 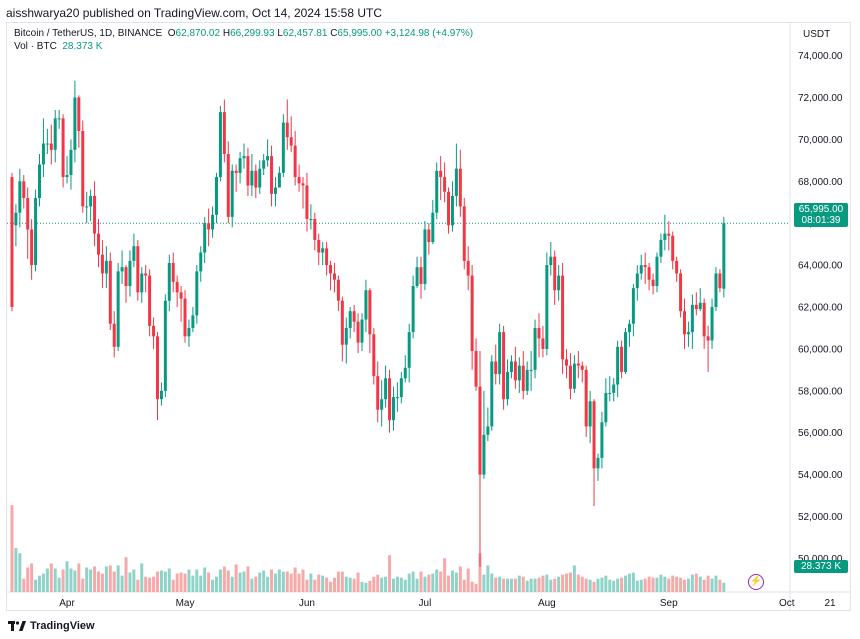 What do you see at coordinates (305, 33) in the screenshot?
I see `low-value: 62,457.81` at bounding box center [305, 33].